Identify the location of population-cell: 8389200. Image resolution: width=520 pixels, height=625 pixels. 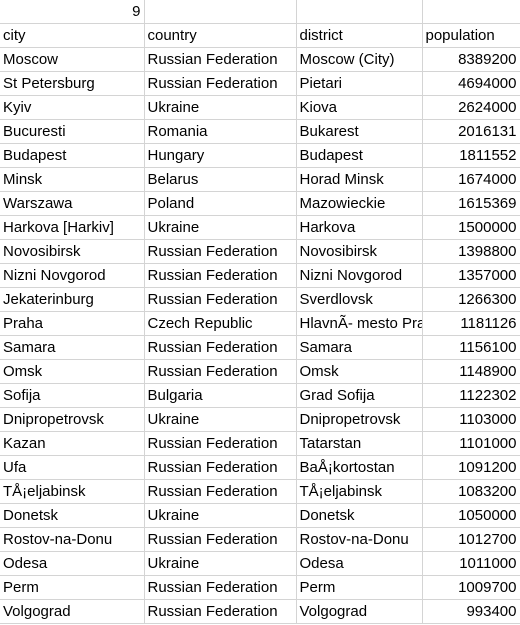
(471, 59).